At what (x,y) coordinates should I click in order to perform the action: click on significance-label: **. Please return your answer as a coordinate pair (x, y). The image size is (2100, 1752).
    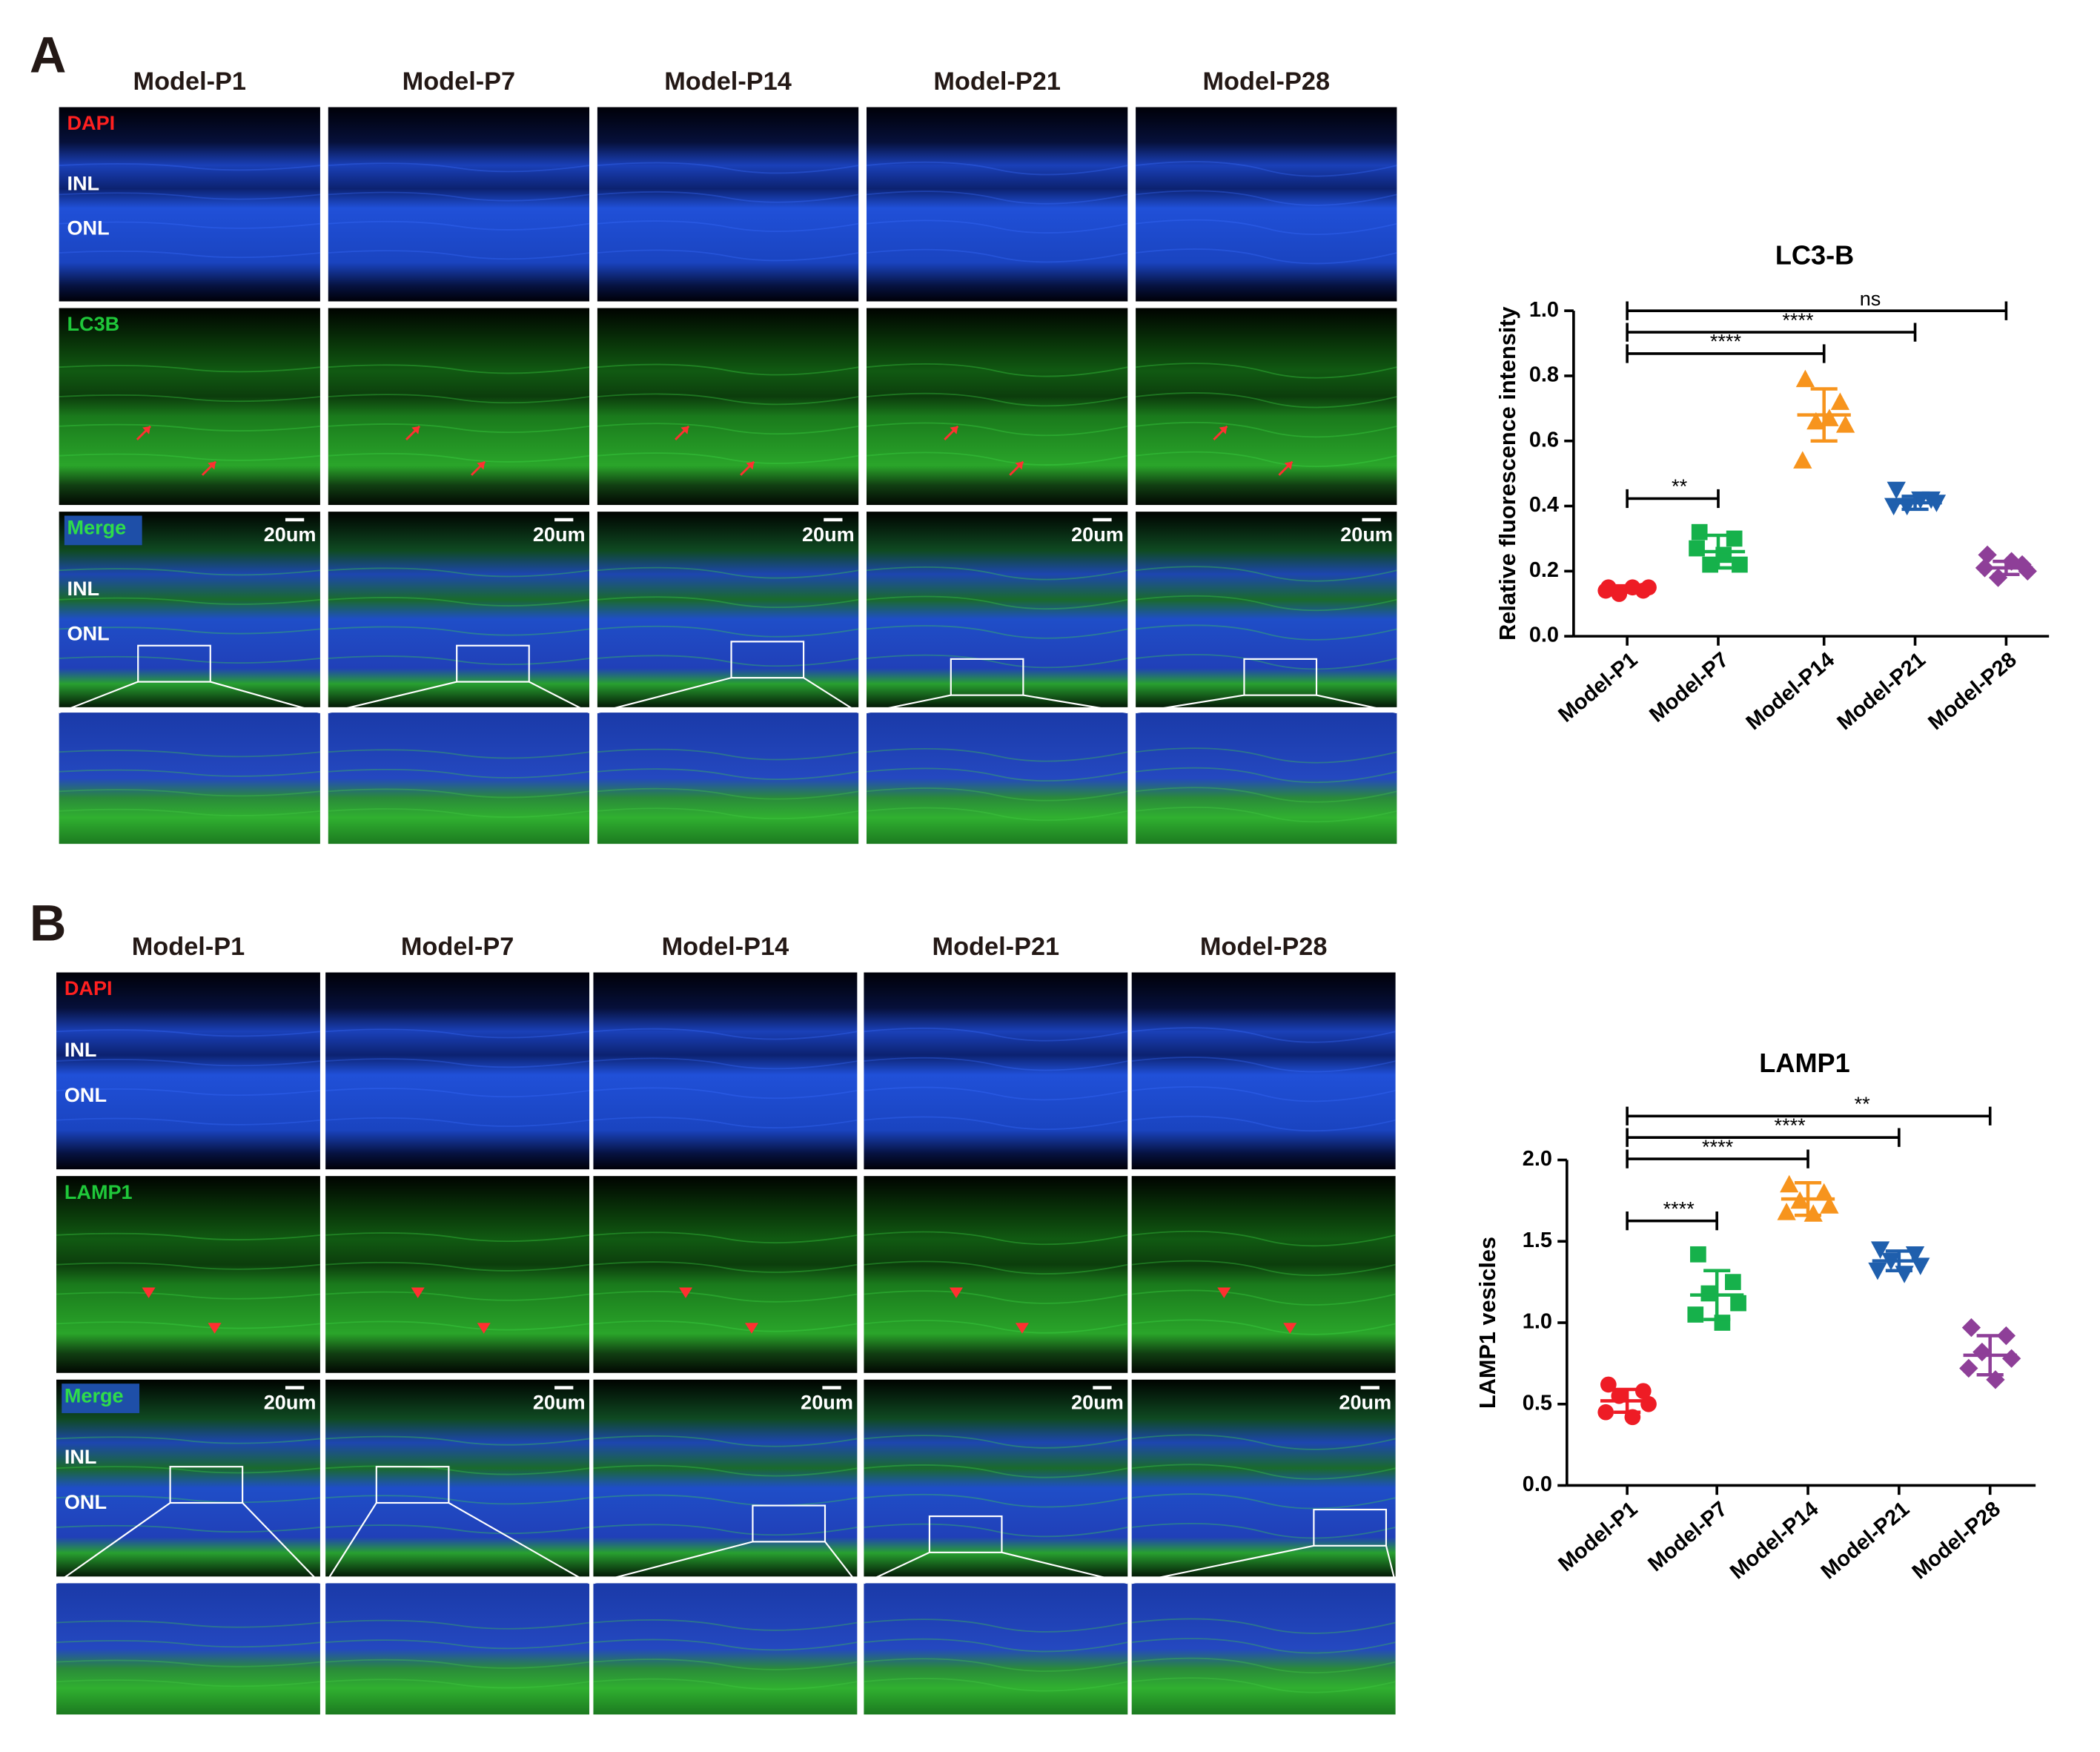
    Looking at the image, I should click on (1680, 486).